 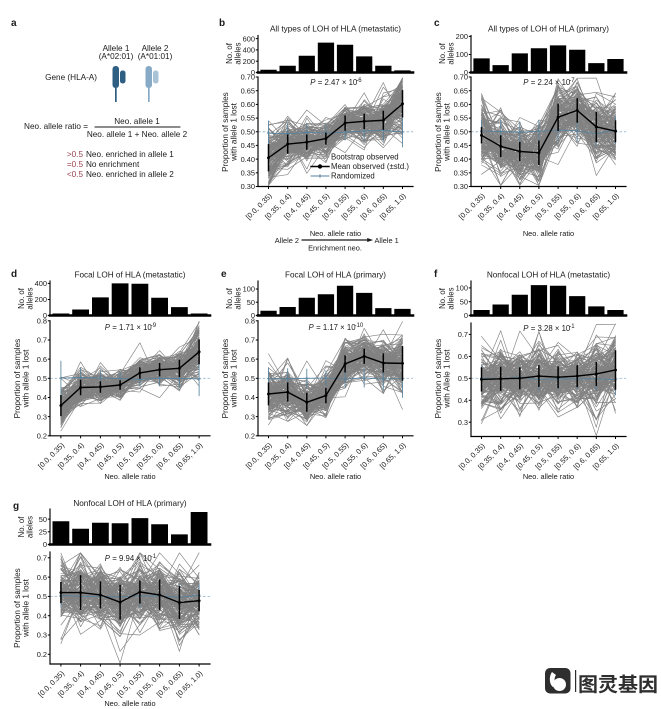 What do you see at coordinates (42, 397) in the screenshot?
I see `svg-text: 0.4` at bounding box center [42, 397].